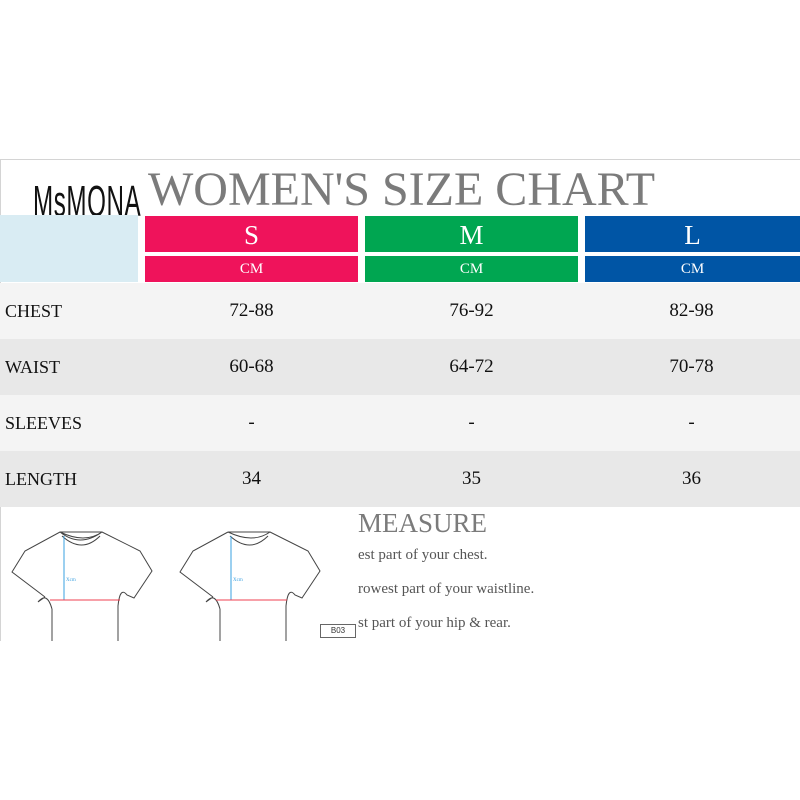  Describe the element at coordinates (69, 248) in the screenshot. I see `header-blank-cell` at that location.